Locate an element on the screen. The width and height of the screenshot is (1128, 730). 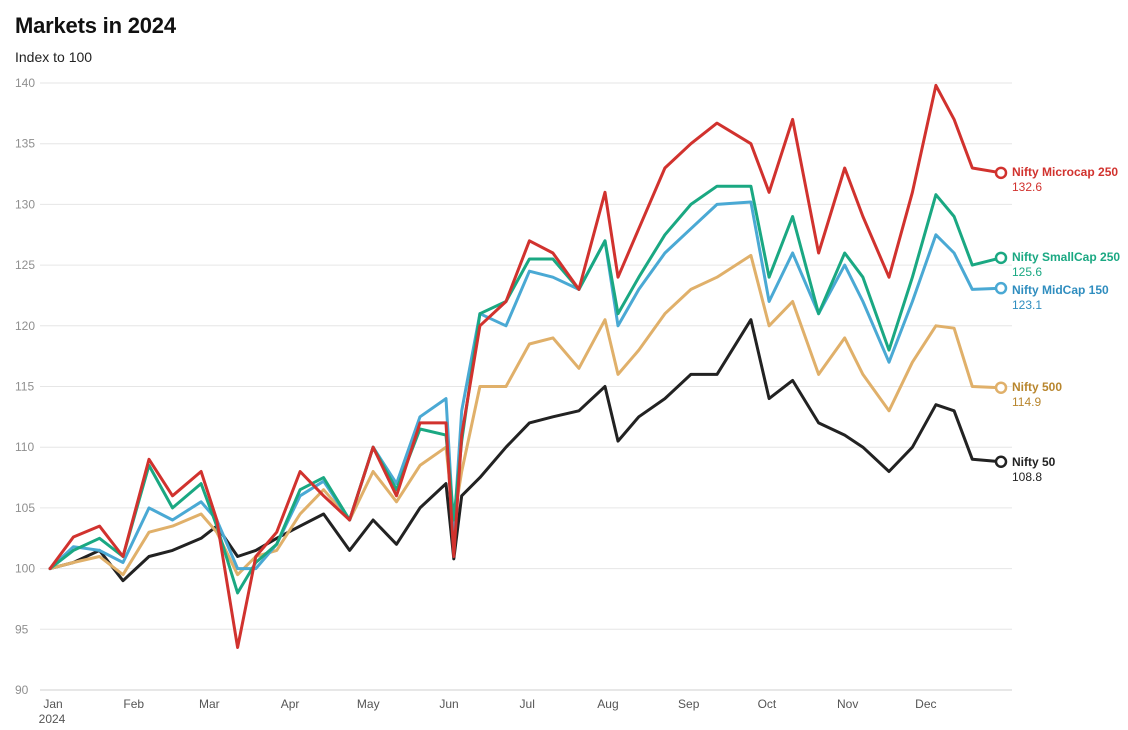
x-tick-label: Mar is located at coordinates (209, 704).